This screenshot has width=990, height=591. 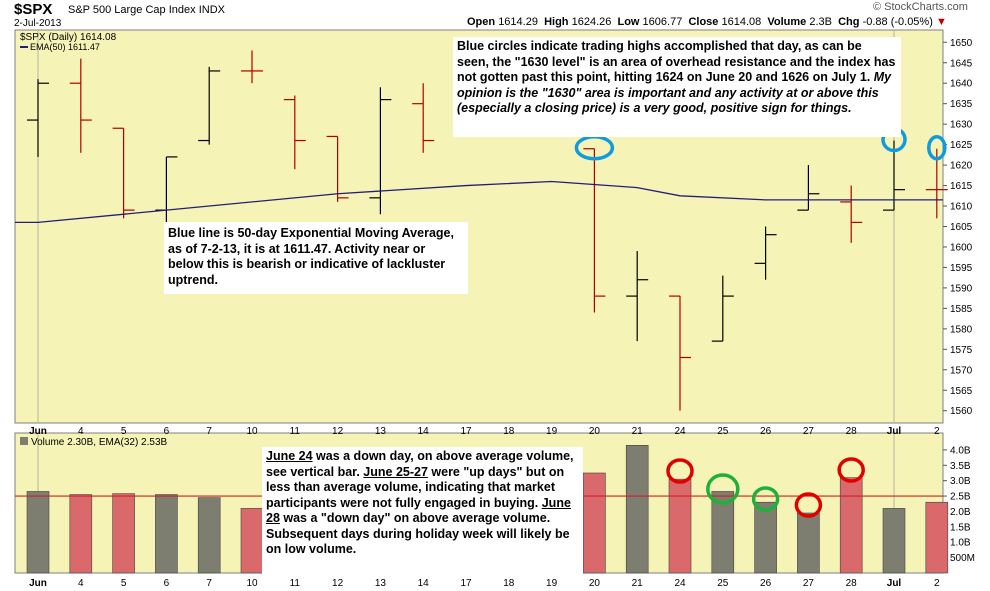 What do you see at coordinates (518, 22) in the screenshot?
I see `open-value: 1614.29` at bounding box center [518, 22].